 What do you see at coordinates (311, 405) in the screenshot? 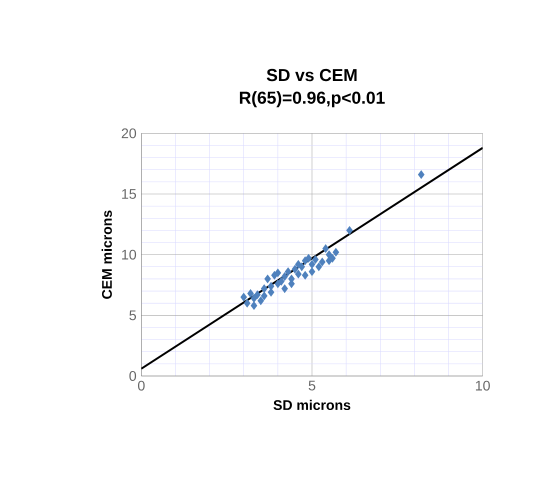
I see `x-axis-title: SD microns` at bounding box center [311, 405].